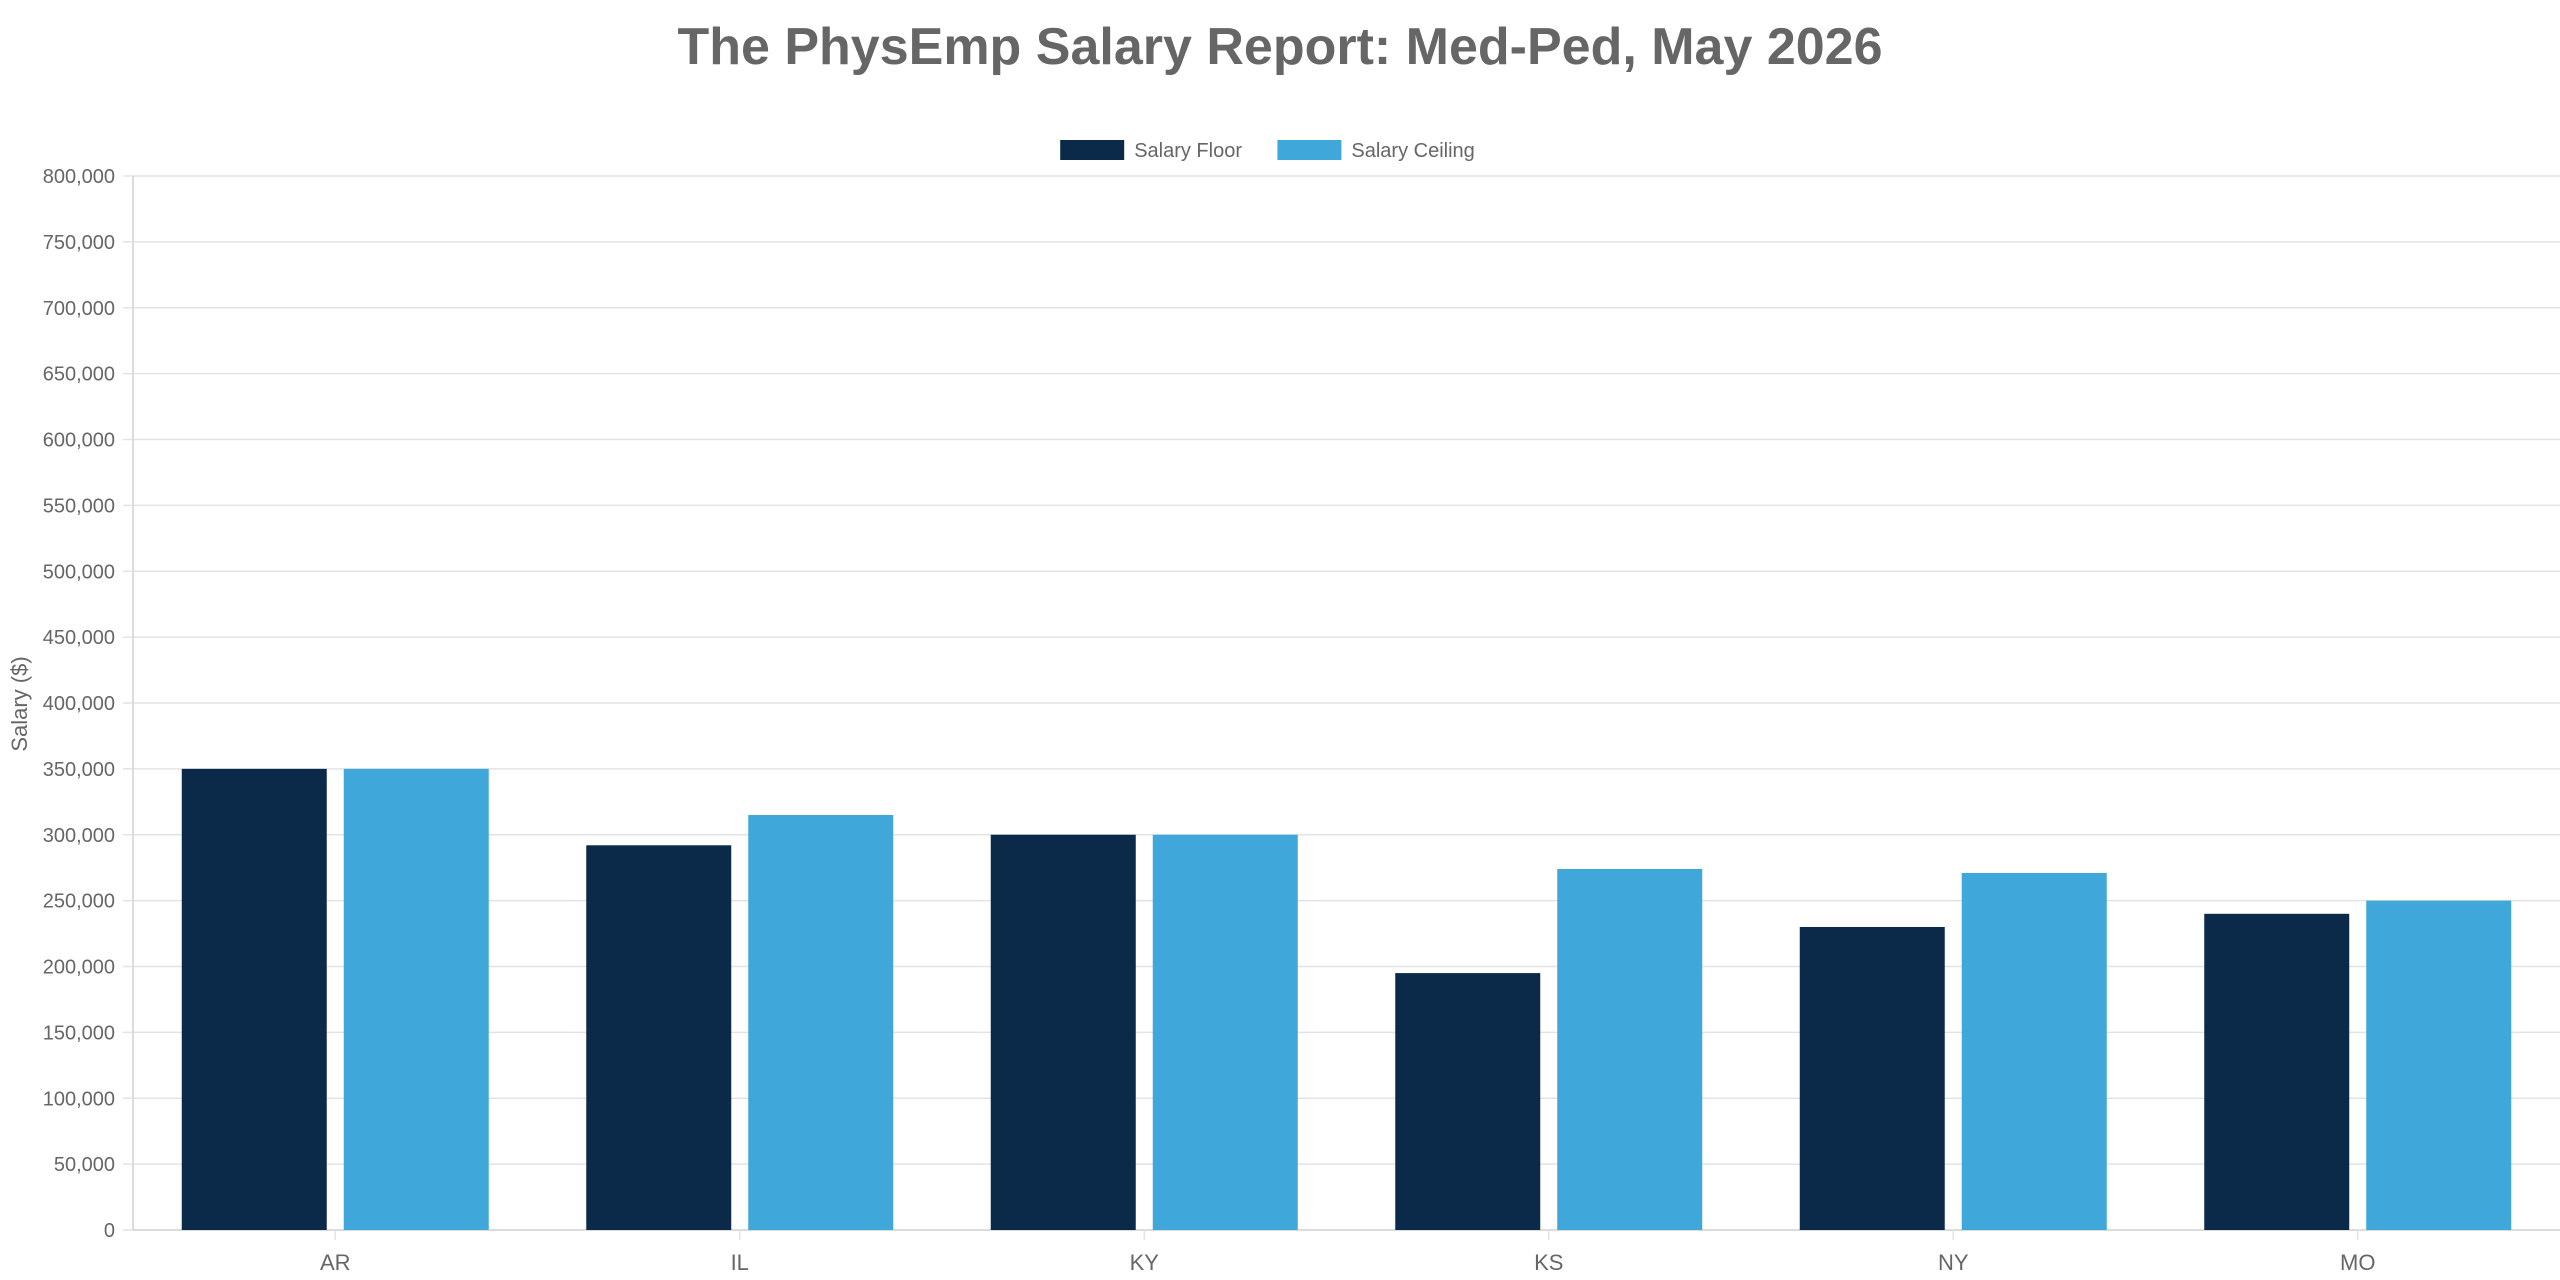 Image resolution: width=2560 pixels, height=1280 pixels. I want to click on bar-salary-floor-mo, so click(2277, 1071).